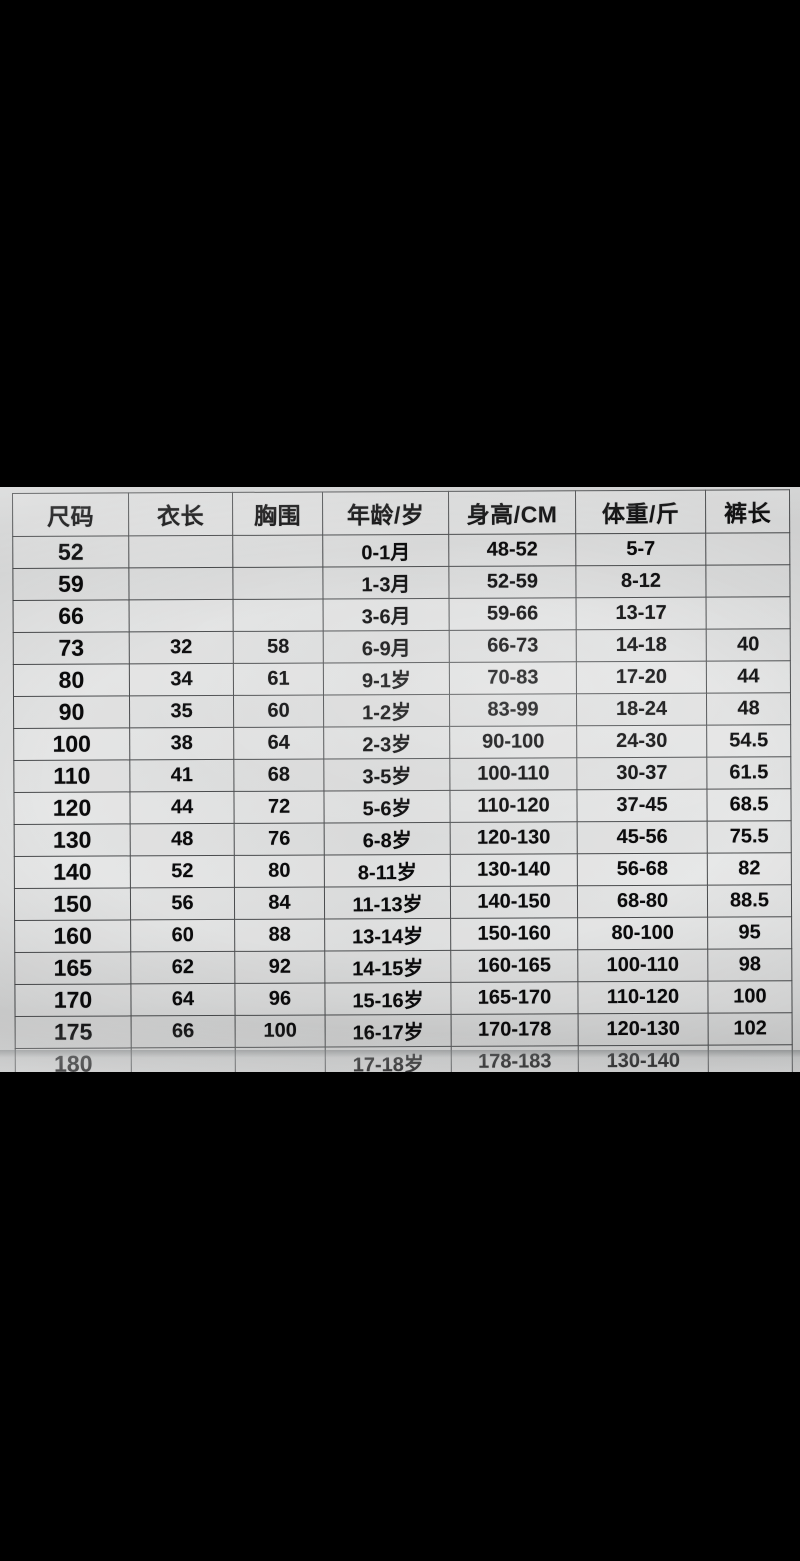 This screenshot has height=1561, width=800. I want to click on cell-size: 66, so click(71, 616).